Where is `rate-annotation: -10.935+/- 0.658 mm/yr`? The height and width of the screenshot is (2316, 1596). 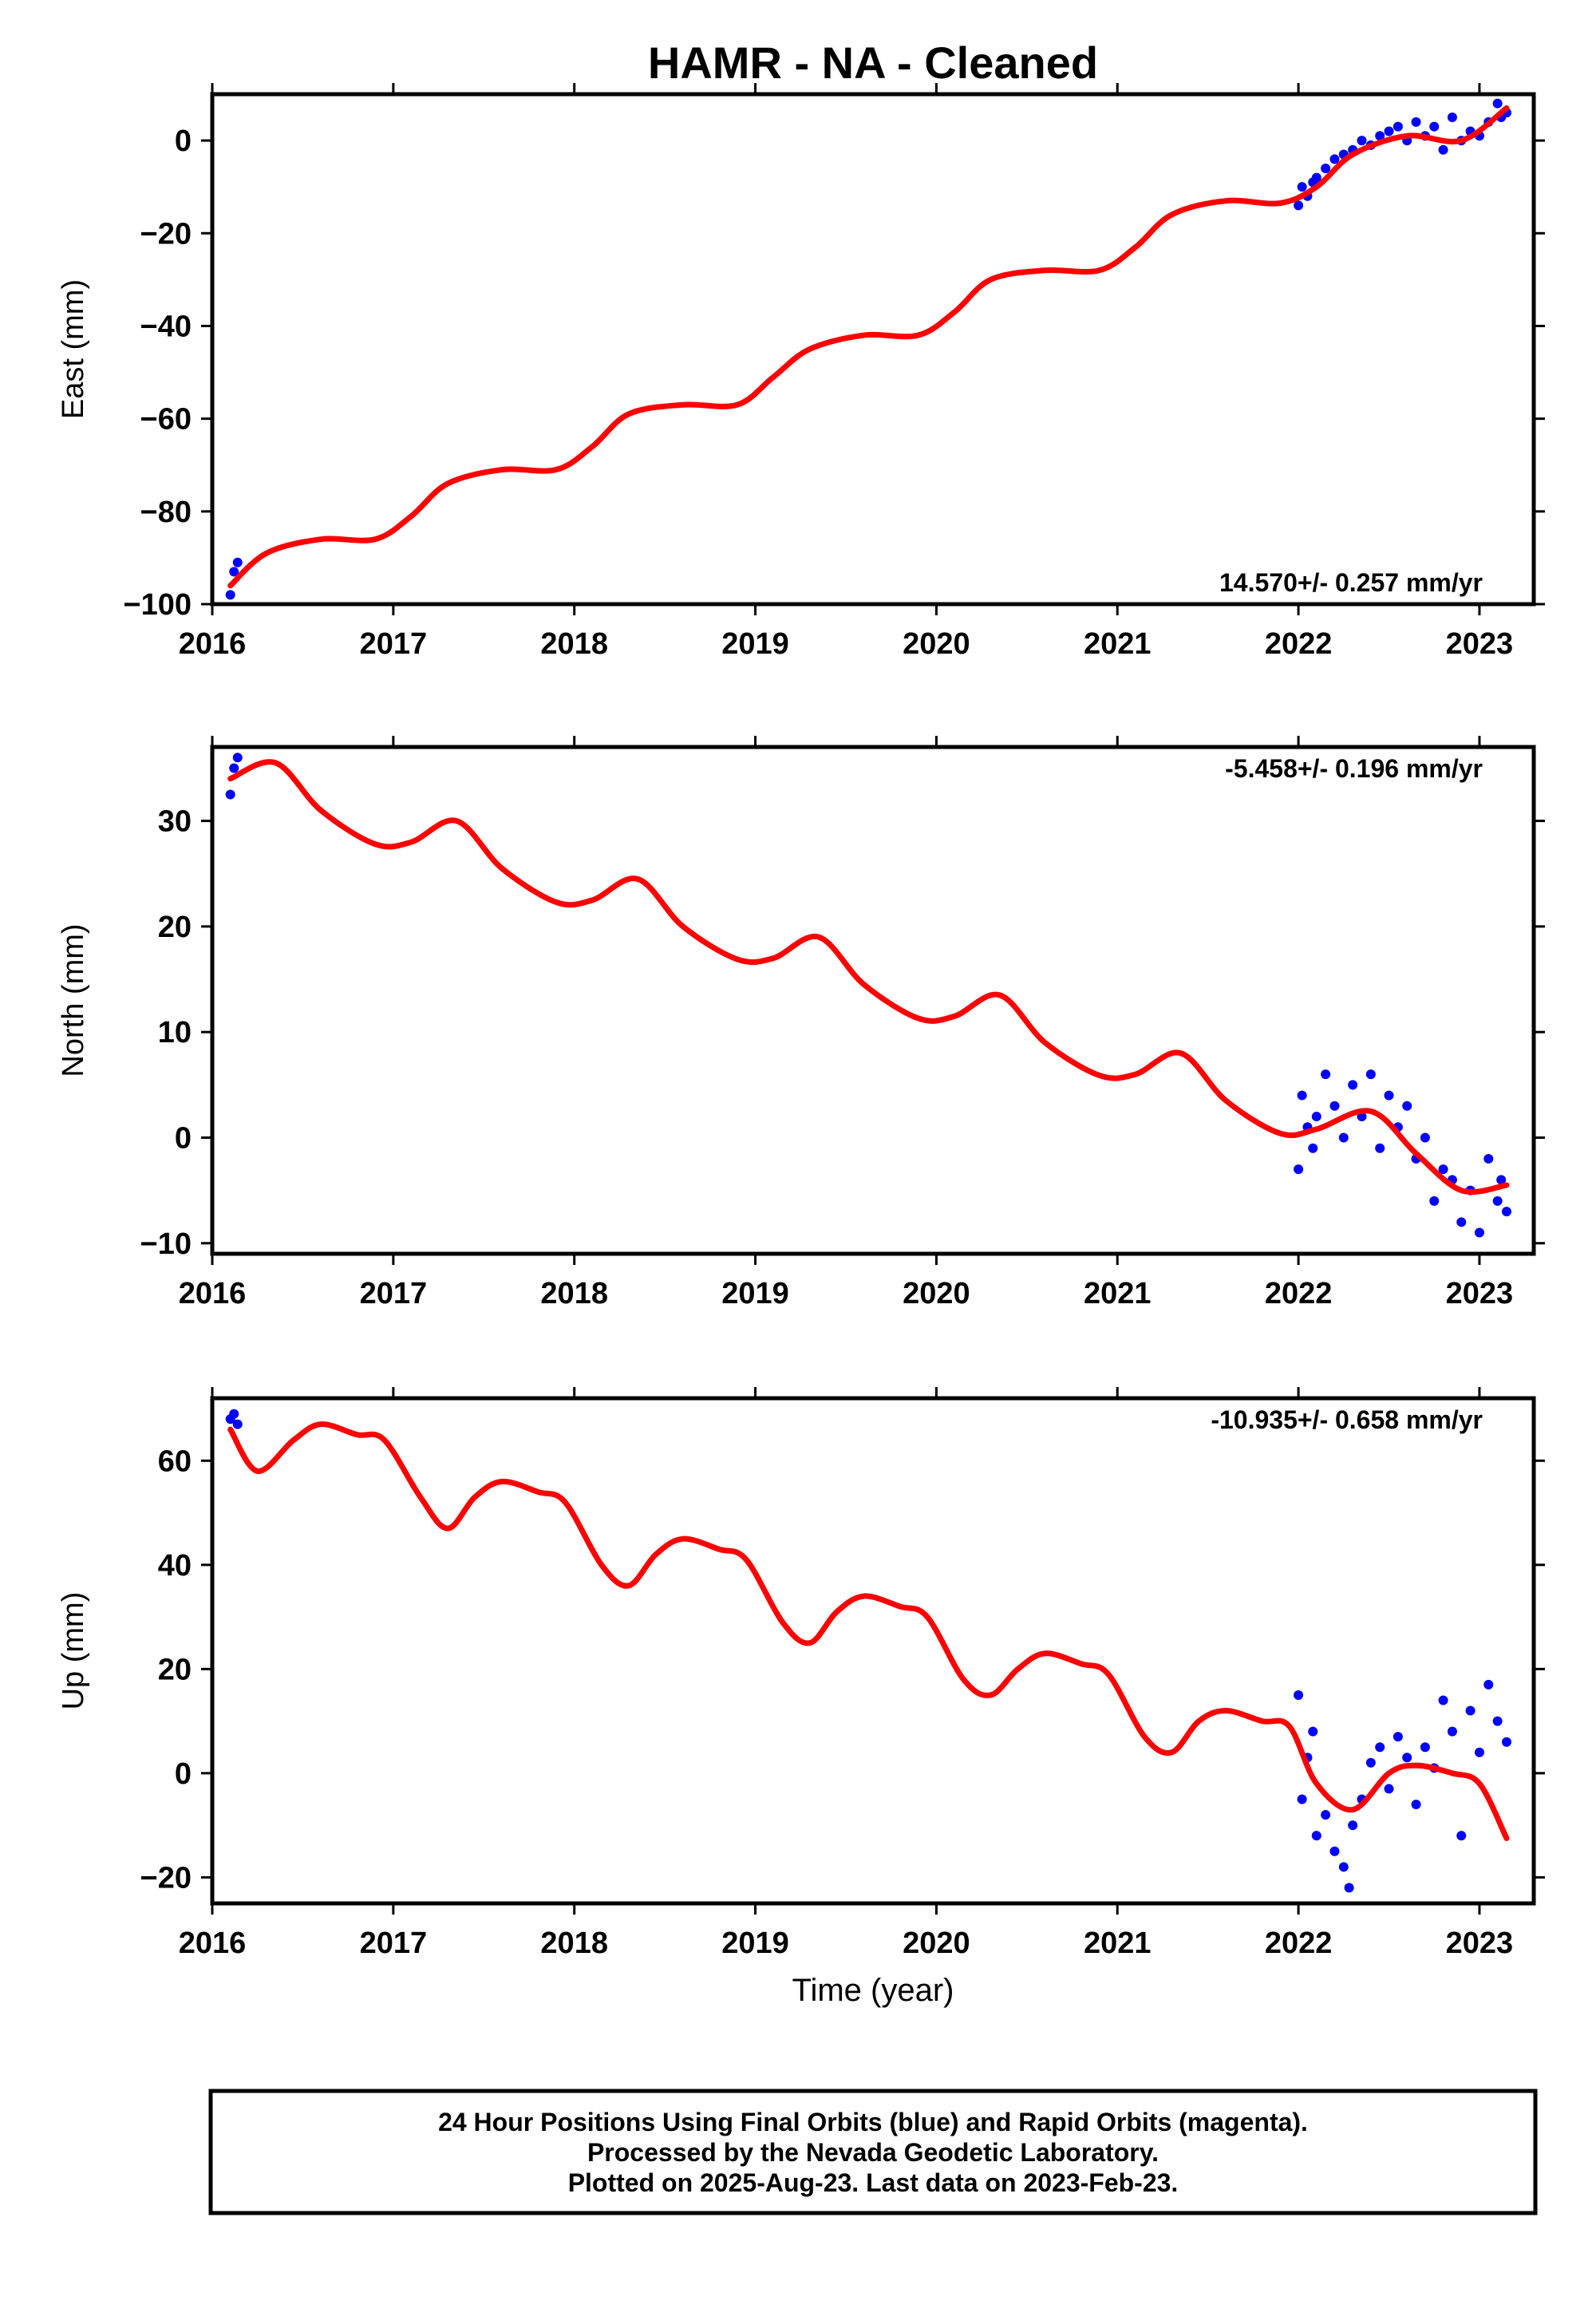 rate-annotation: -10.935+/- 0.658 mm/yr is located at coordinates (1347, 1419).